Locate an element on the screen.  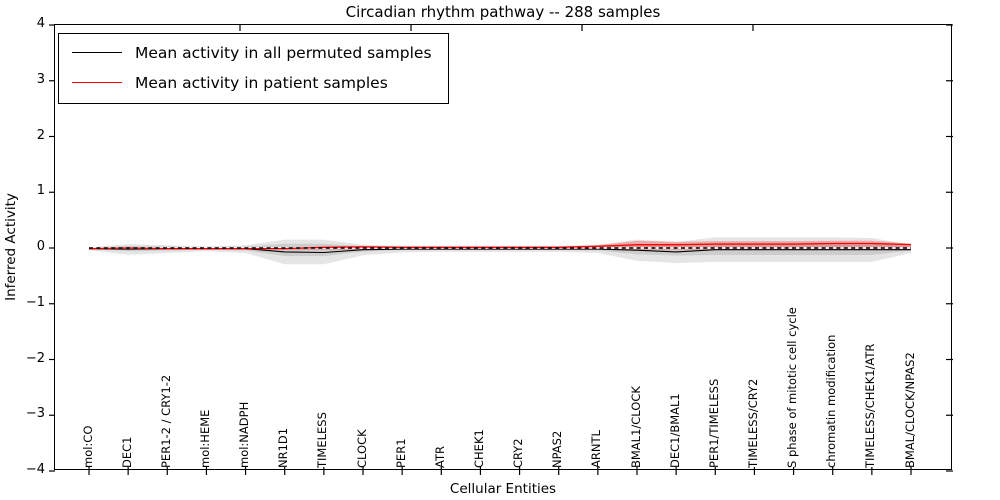
x-category-label: chromatin modification is located at coordinates (831, 401).